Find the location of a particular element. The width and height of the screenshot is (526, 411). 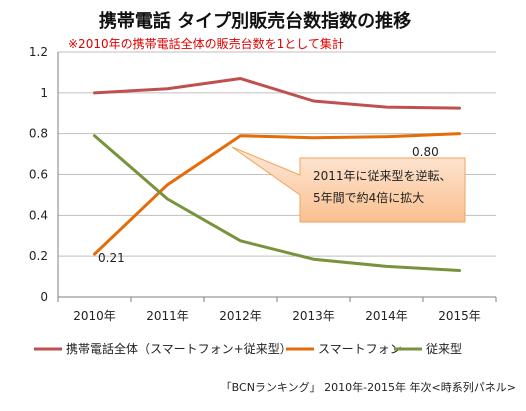

annotation-line-2: 5年間で約4倍に拡大 is located at coordinates (368, 197).